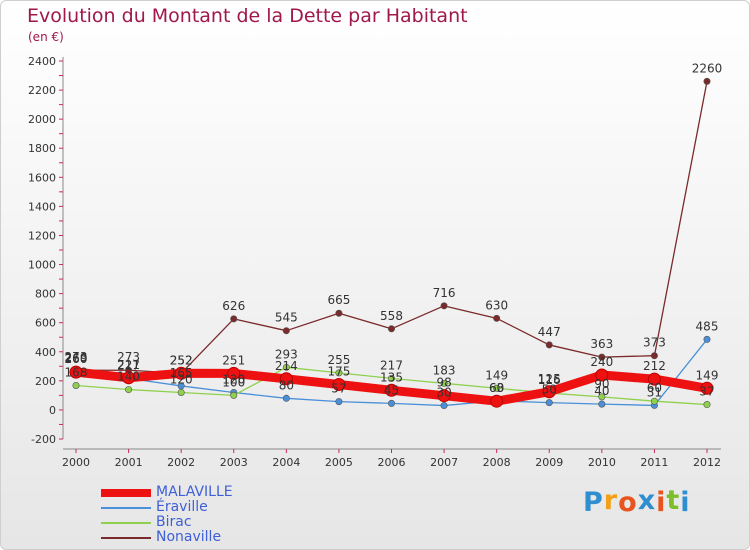 The height and width of the screenshot is (550, 750). What do you see at coordinates (601, 391) in the screenshot?
I see `data-label: 40` at bounding box center [601, 391].